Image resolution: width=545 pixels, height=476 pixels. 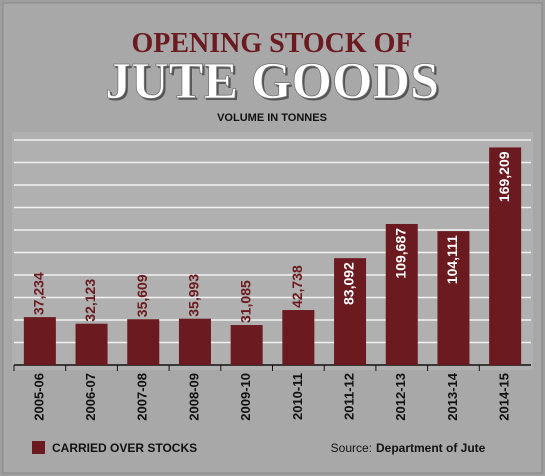 I want to click on title-shadow: JUTE GOODS, so click(x=274, y=83).